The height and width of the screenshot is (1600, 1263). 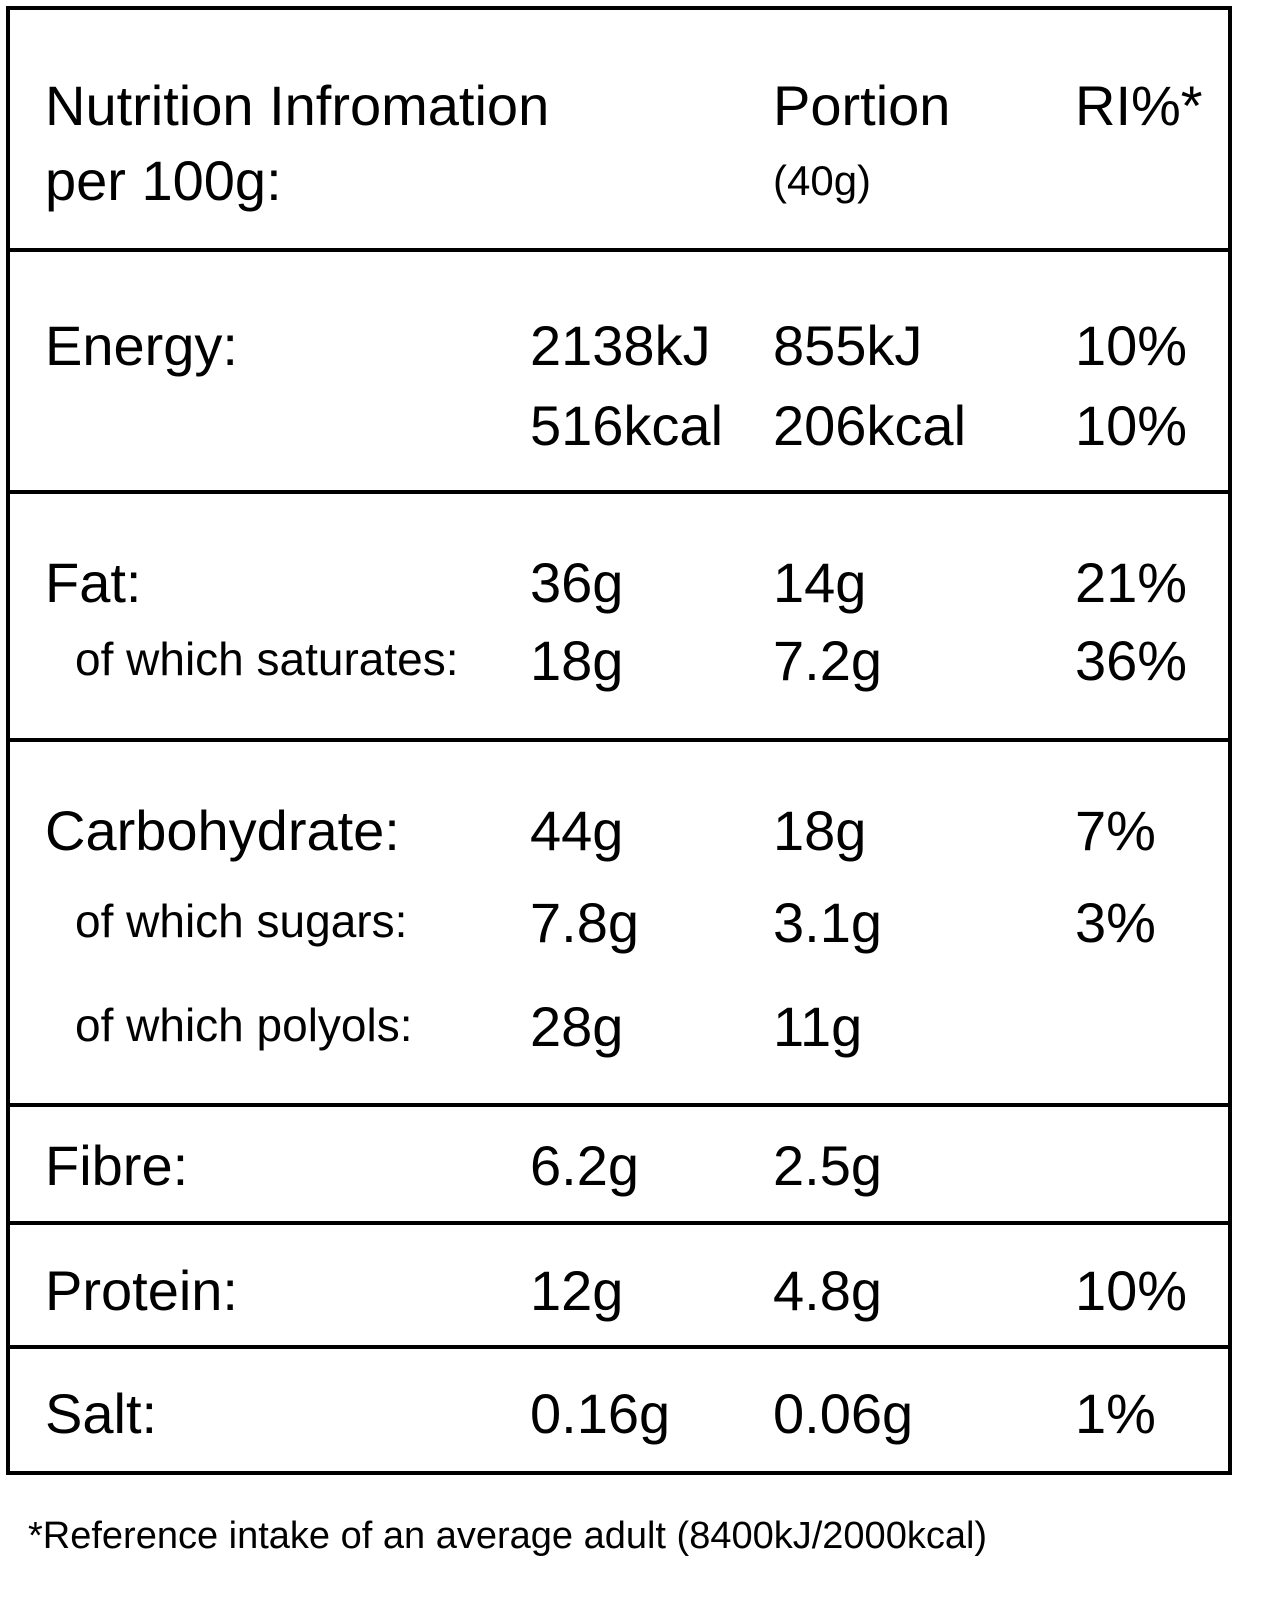 What do you see at coordinates (576, 1290) in the screenshot?
I see `cell-per100: 12g` at bounding box center [576, 1290].